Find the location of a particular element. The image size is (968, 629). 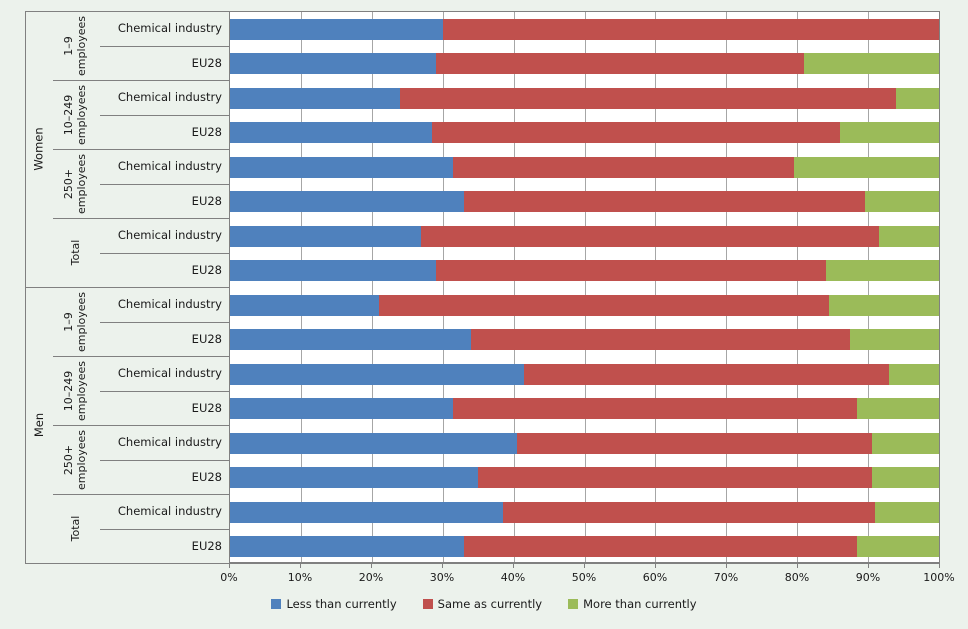

legend-label: More than currently is located at coordinates (640, 604).